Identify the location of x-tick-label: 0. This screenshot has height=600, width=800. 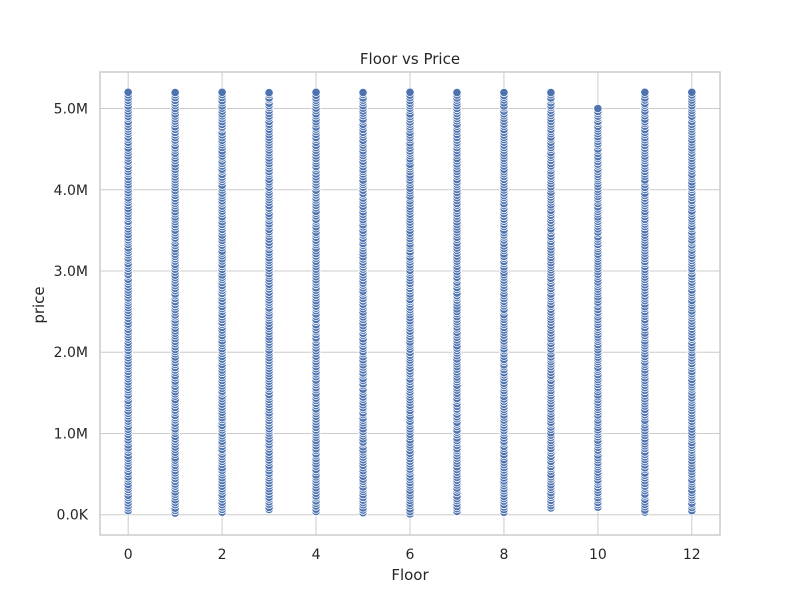
(128, 555).